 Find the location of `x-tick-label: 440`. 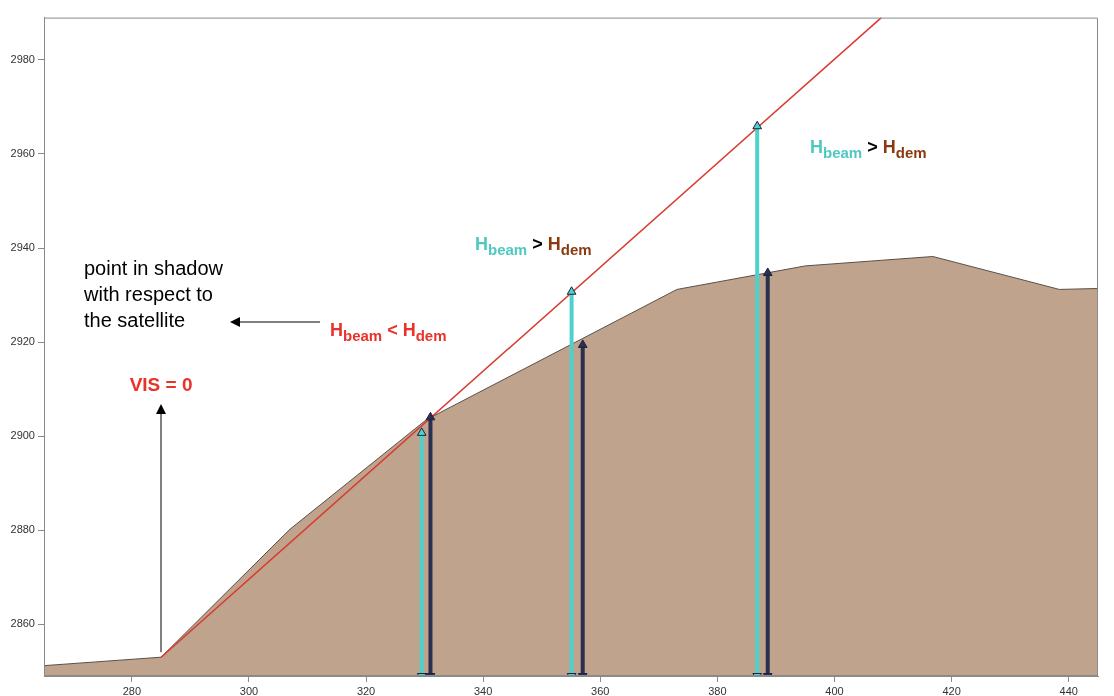

x-tick-label: 440 is located at coordinates (1068, 690).